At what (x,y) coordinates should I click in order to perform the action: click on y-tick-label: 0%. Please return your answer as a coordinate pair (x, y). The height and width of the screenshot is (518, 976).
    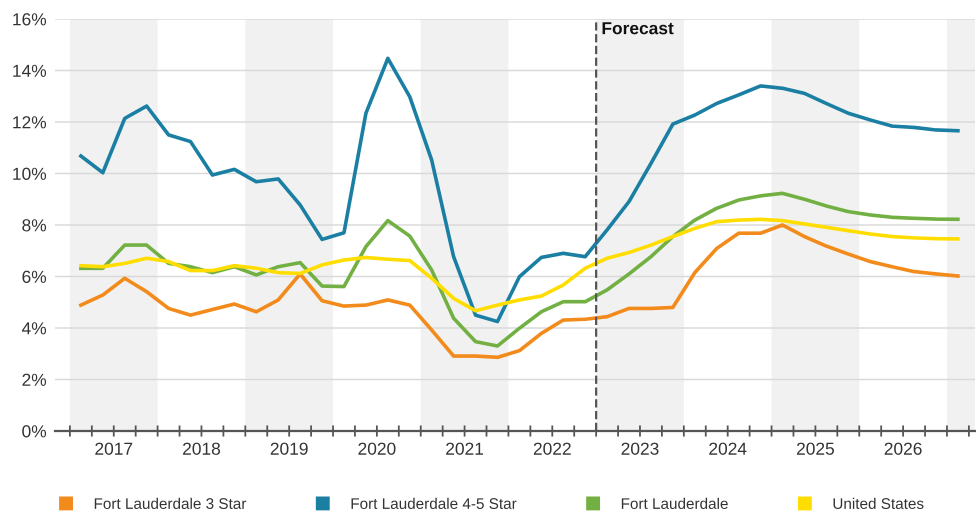
    Looking at the image, I should click on (34, 431).